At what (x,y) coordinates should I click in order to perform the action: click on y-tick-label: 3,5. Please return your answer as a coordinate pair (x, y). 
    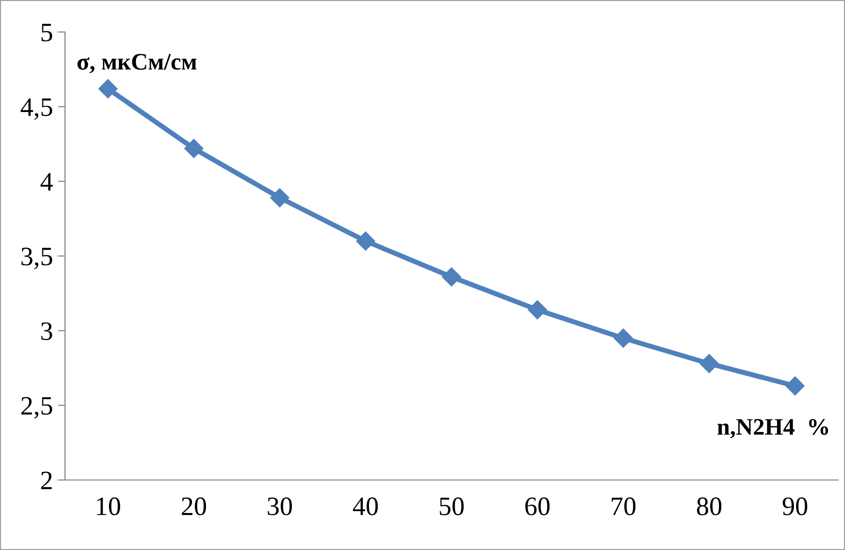
    Looking at the image, I should click on (36, 259).